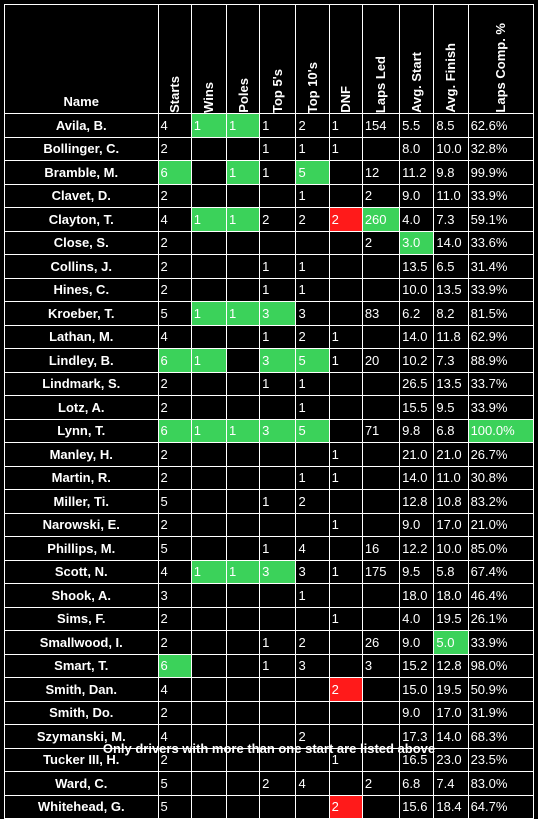  Describe the element at coordinates (451, 360) in the screenshot. I see `stat-cell: 7.3` at that location.